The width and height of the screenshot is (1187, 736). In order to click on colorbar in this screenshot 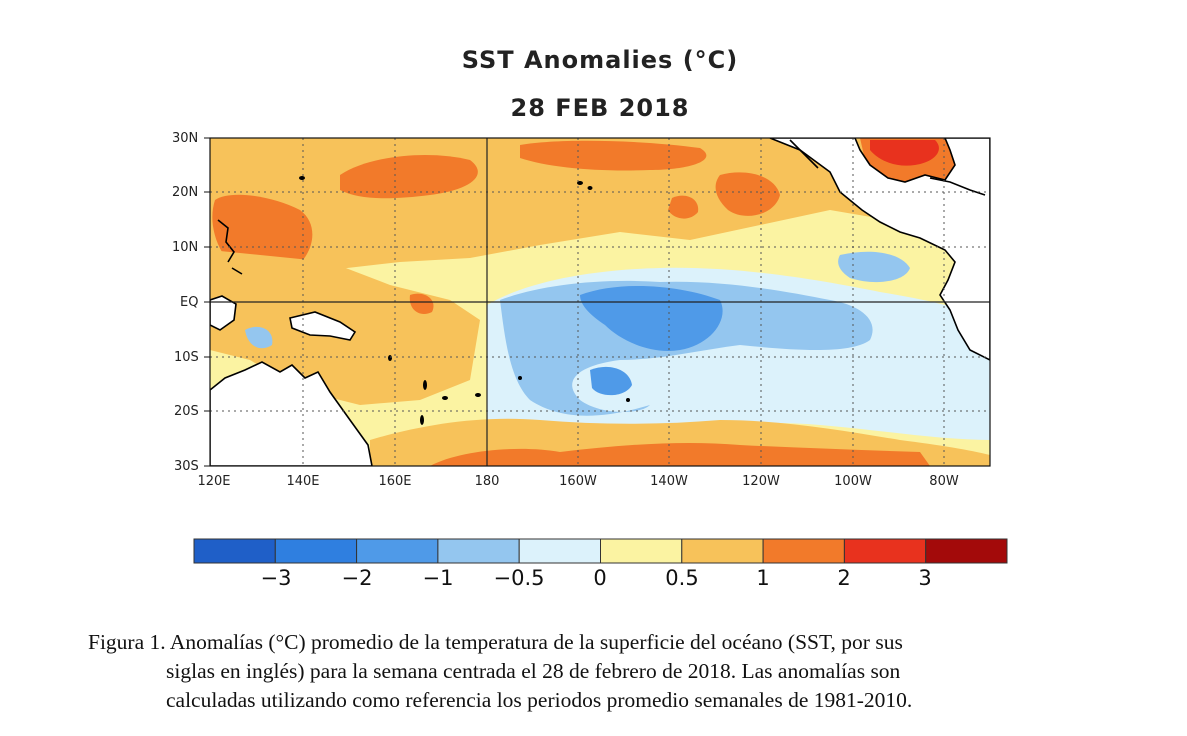, I will do `click(600, 551)`.